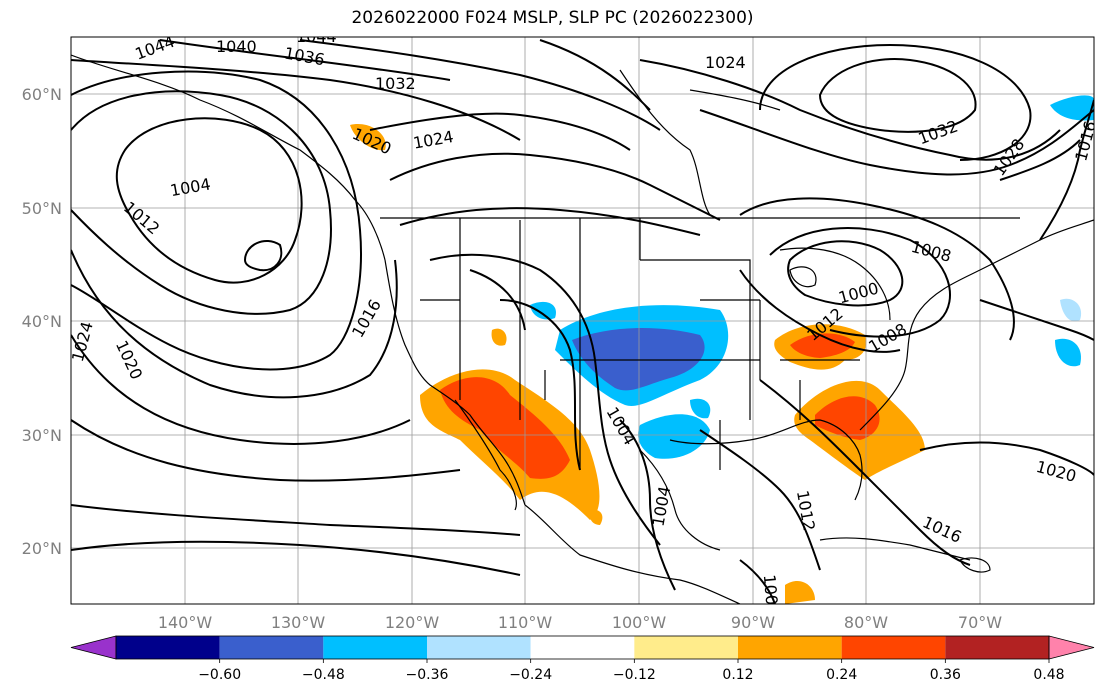 This screenshot has height=698, width=1105. Describe the element at coordinates (298, 622) in the screenshot. I see `longitude-label: 130°W` at that location.